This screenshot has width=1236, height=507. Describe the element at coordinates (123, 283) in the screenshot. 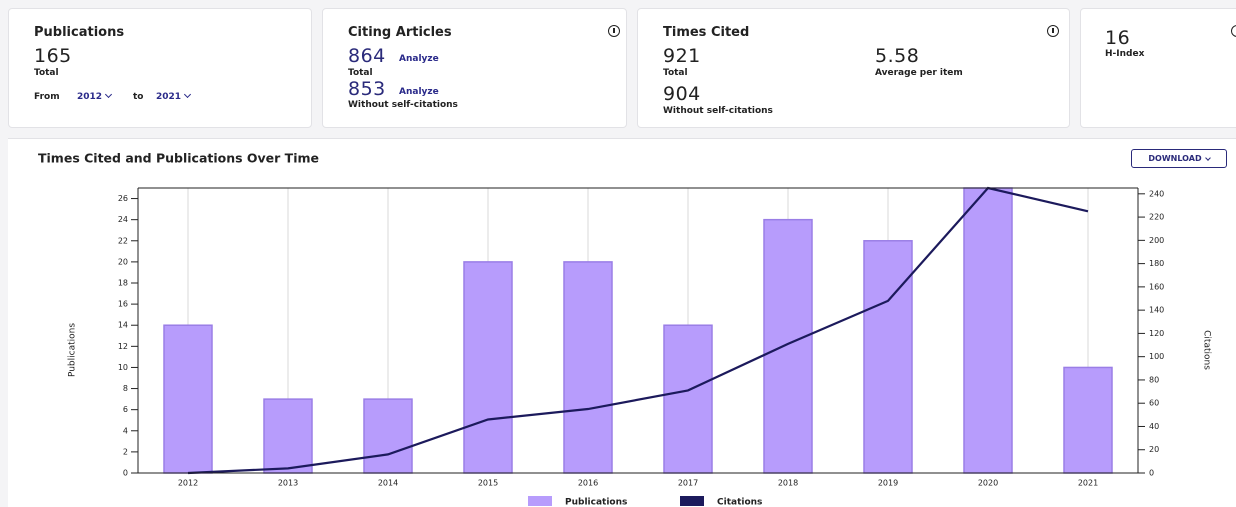

I see `y-tick-label: 18` at that location.